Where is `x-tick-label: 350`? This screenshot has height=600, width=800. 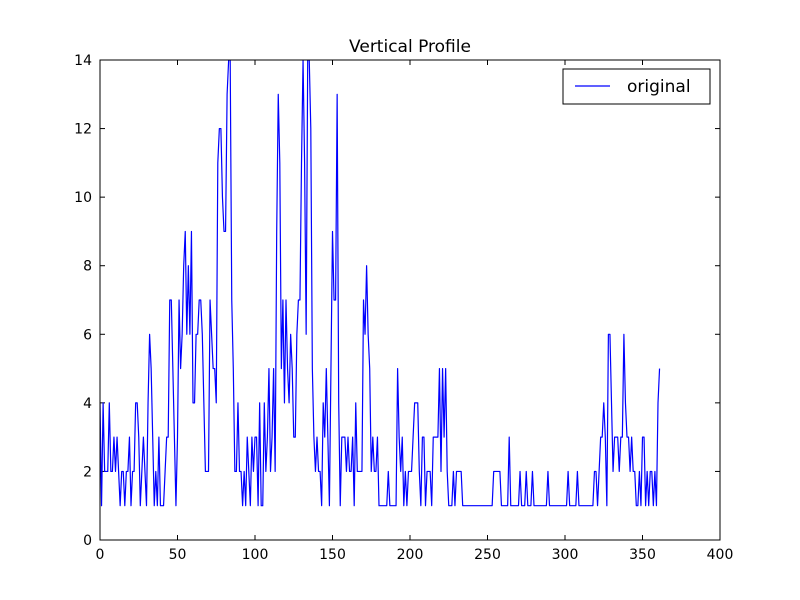
x-tick-label: 350 is located at coordinates (642, 555).